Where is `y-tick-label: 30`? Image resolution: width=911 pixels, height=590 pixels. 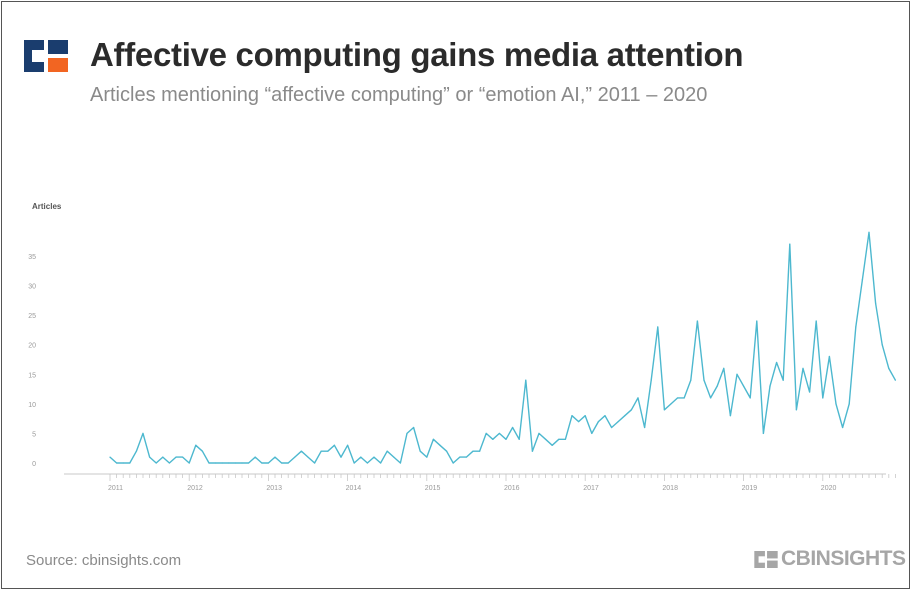
y-tick-label: 30 is located at coordinates (32, 287).